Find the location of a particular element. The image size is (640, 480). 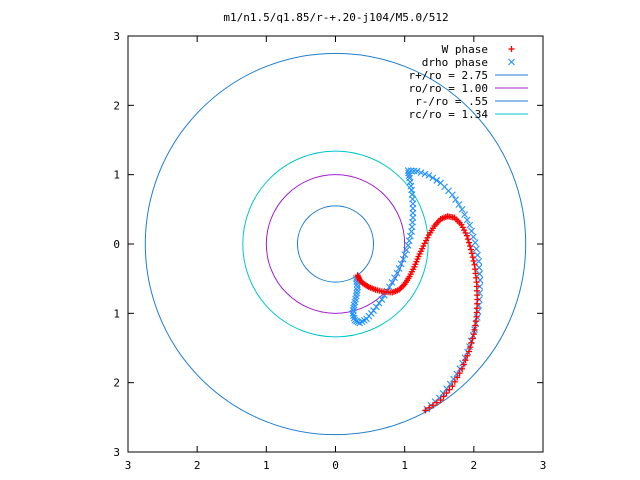

legend-label: rc/ro = 1.34 is located at coordinates (449, 114).